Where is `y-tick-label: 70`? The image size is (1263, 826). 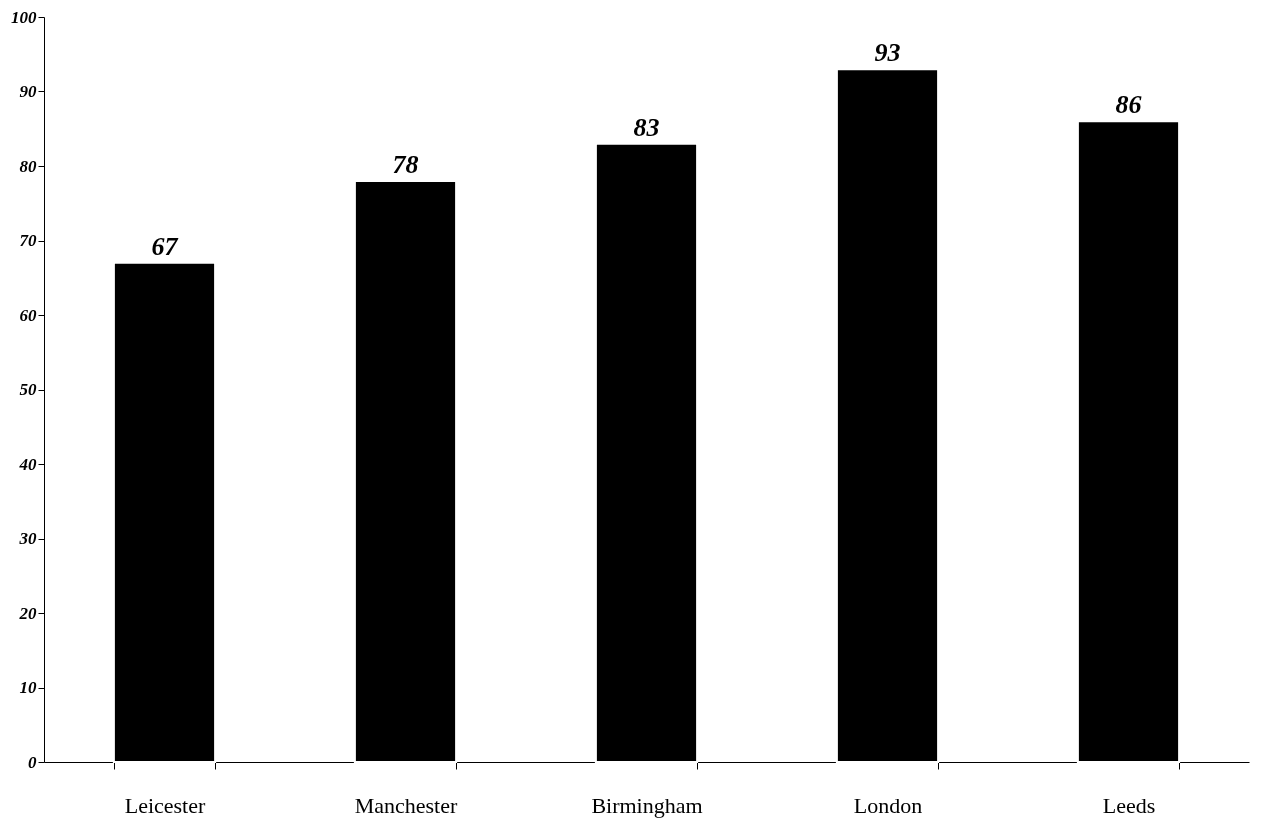
y-tick-label: 70 is located at coordinates (28, 240).